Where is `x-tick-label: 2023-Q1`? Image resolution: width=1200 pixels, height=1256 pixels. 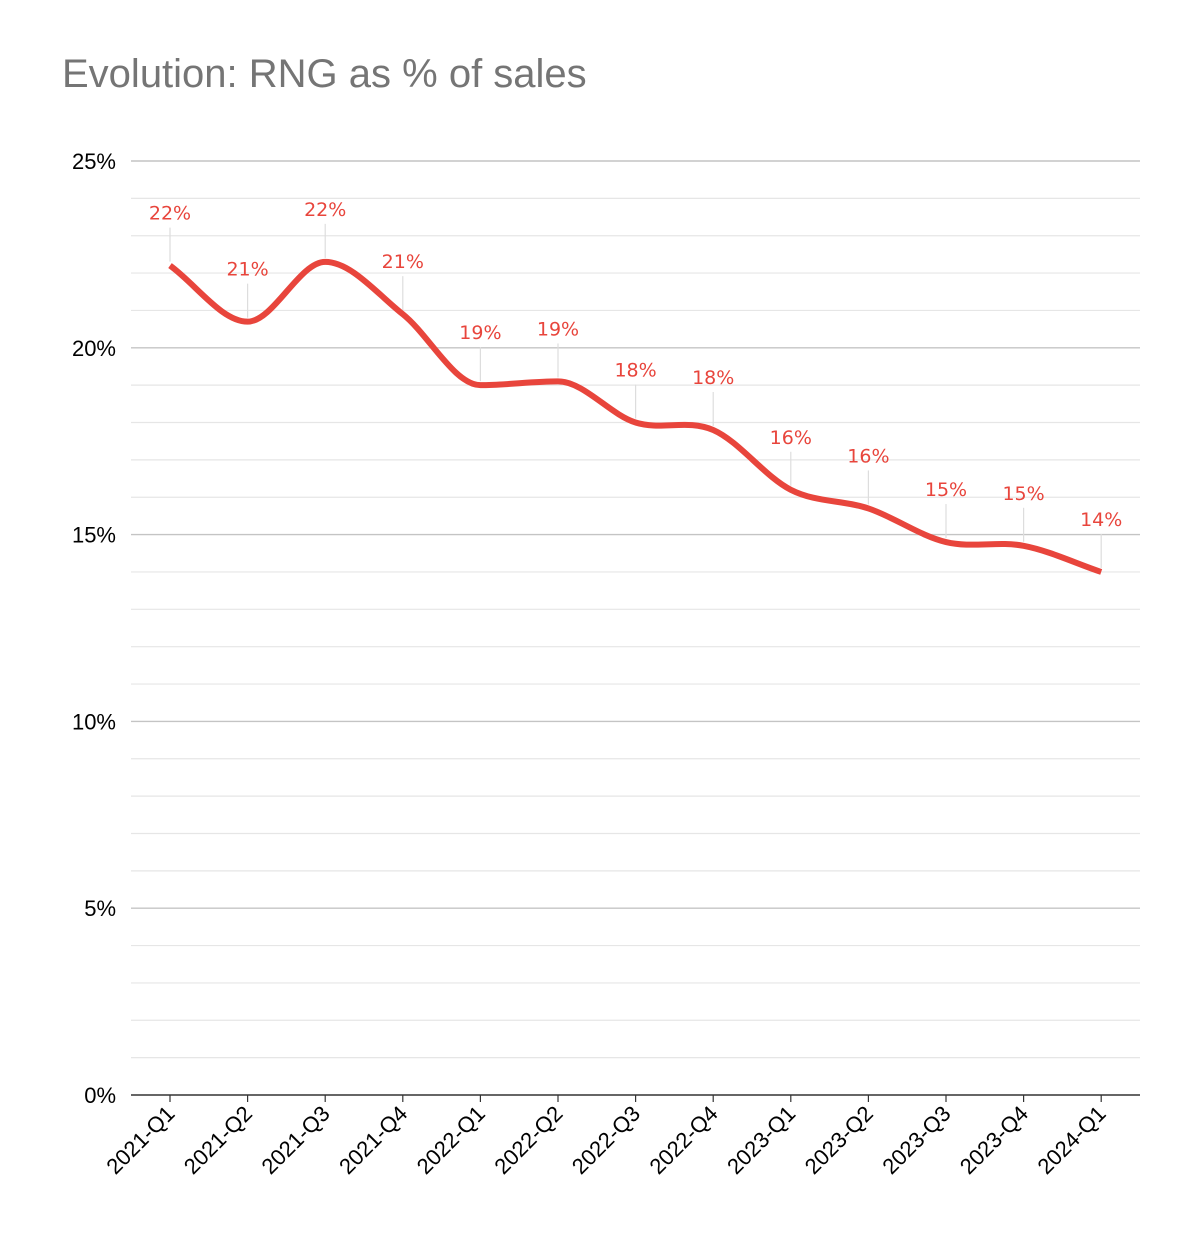 x-tick-label: 2023-Q1 is located at coordinates (761, 1140).